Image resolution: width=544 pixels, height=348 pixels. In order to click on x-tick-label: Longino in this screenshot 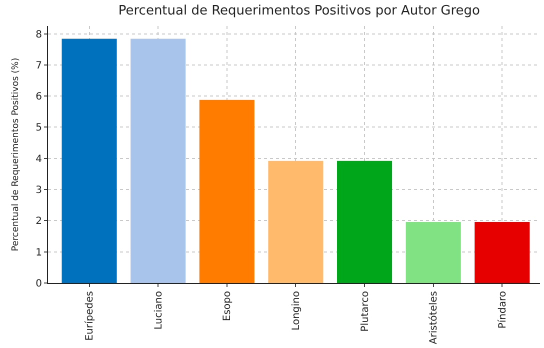, I will do `click(296, 310)`.